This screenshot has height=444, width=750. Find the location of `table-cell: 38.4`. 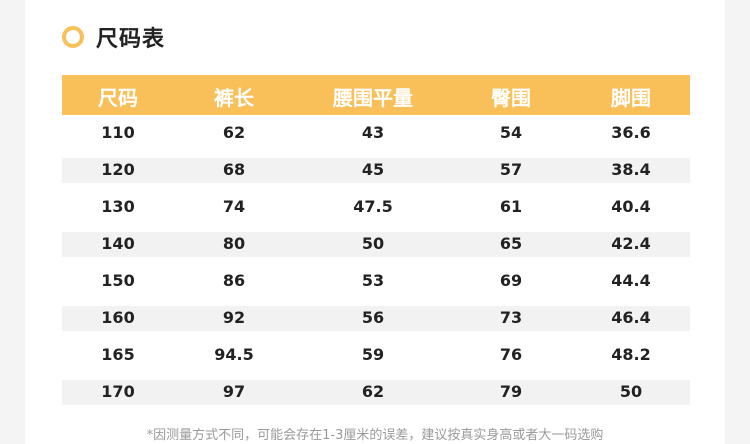

table-cell: 38.4 is located at coordinates (631, 169).